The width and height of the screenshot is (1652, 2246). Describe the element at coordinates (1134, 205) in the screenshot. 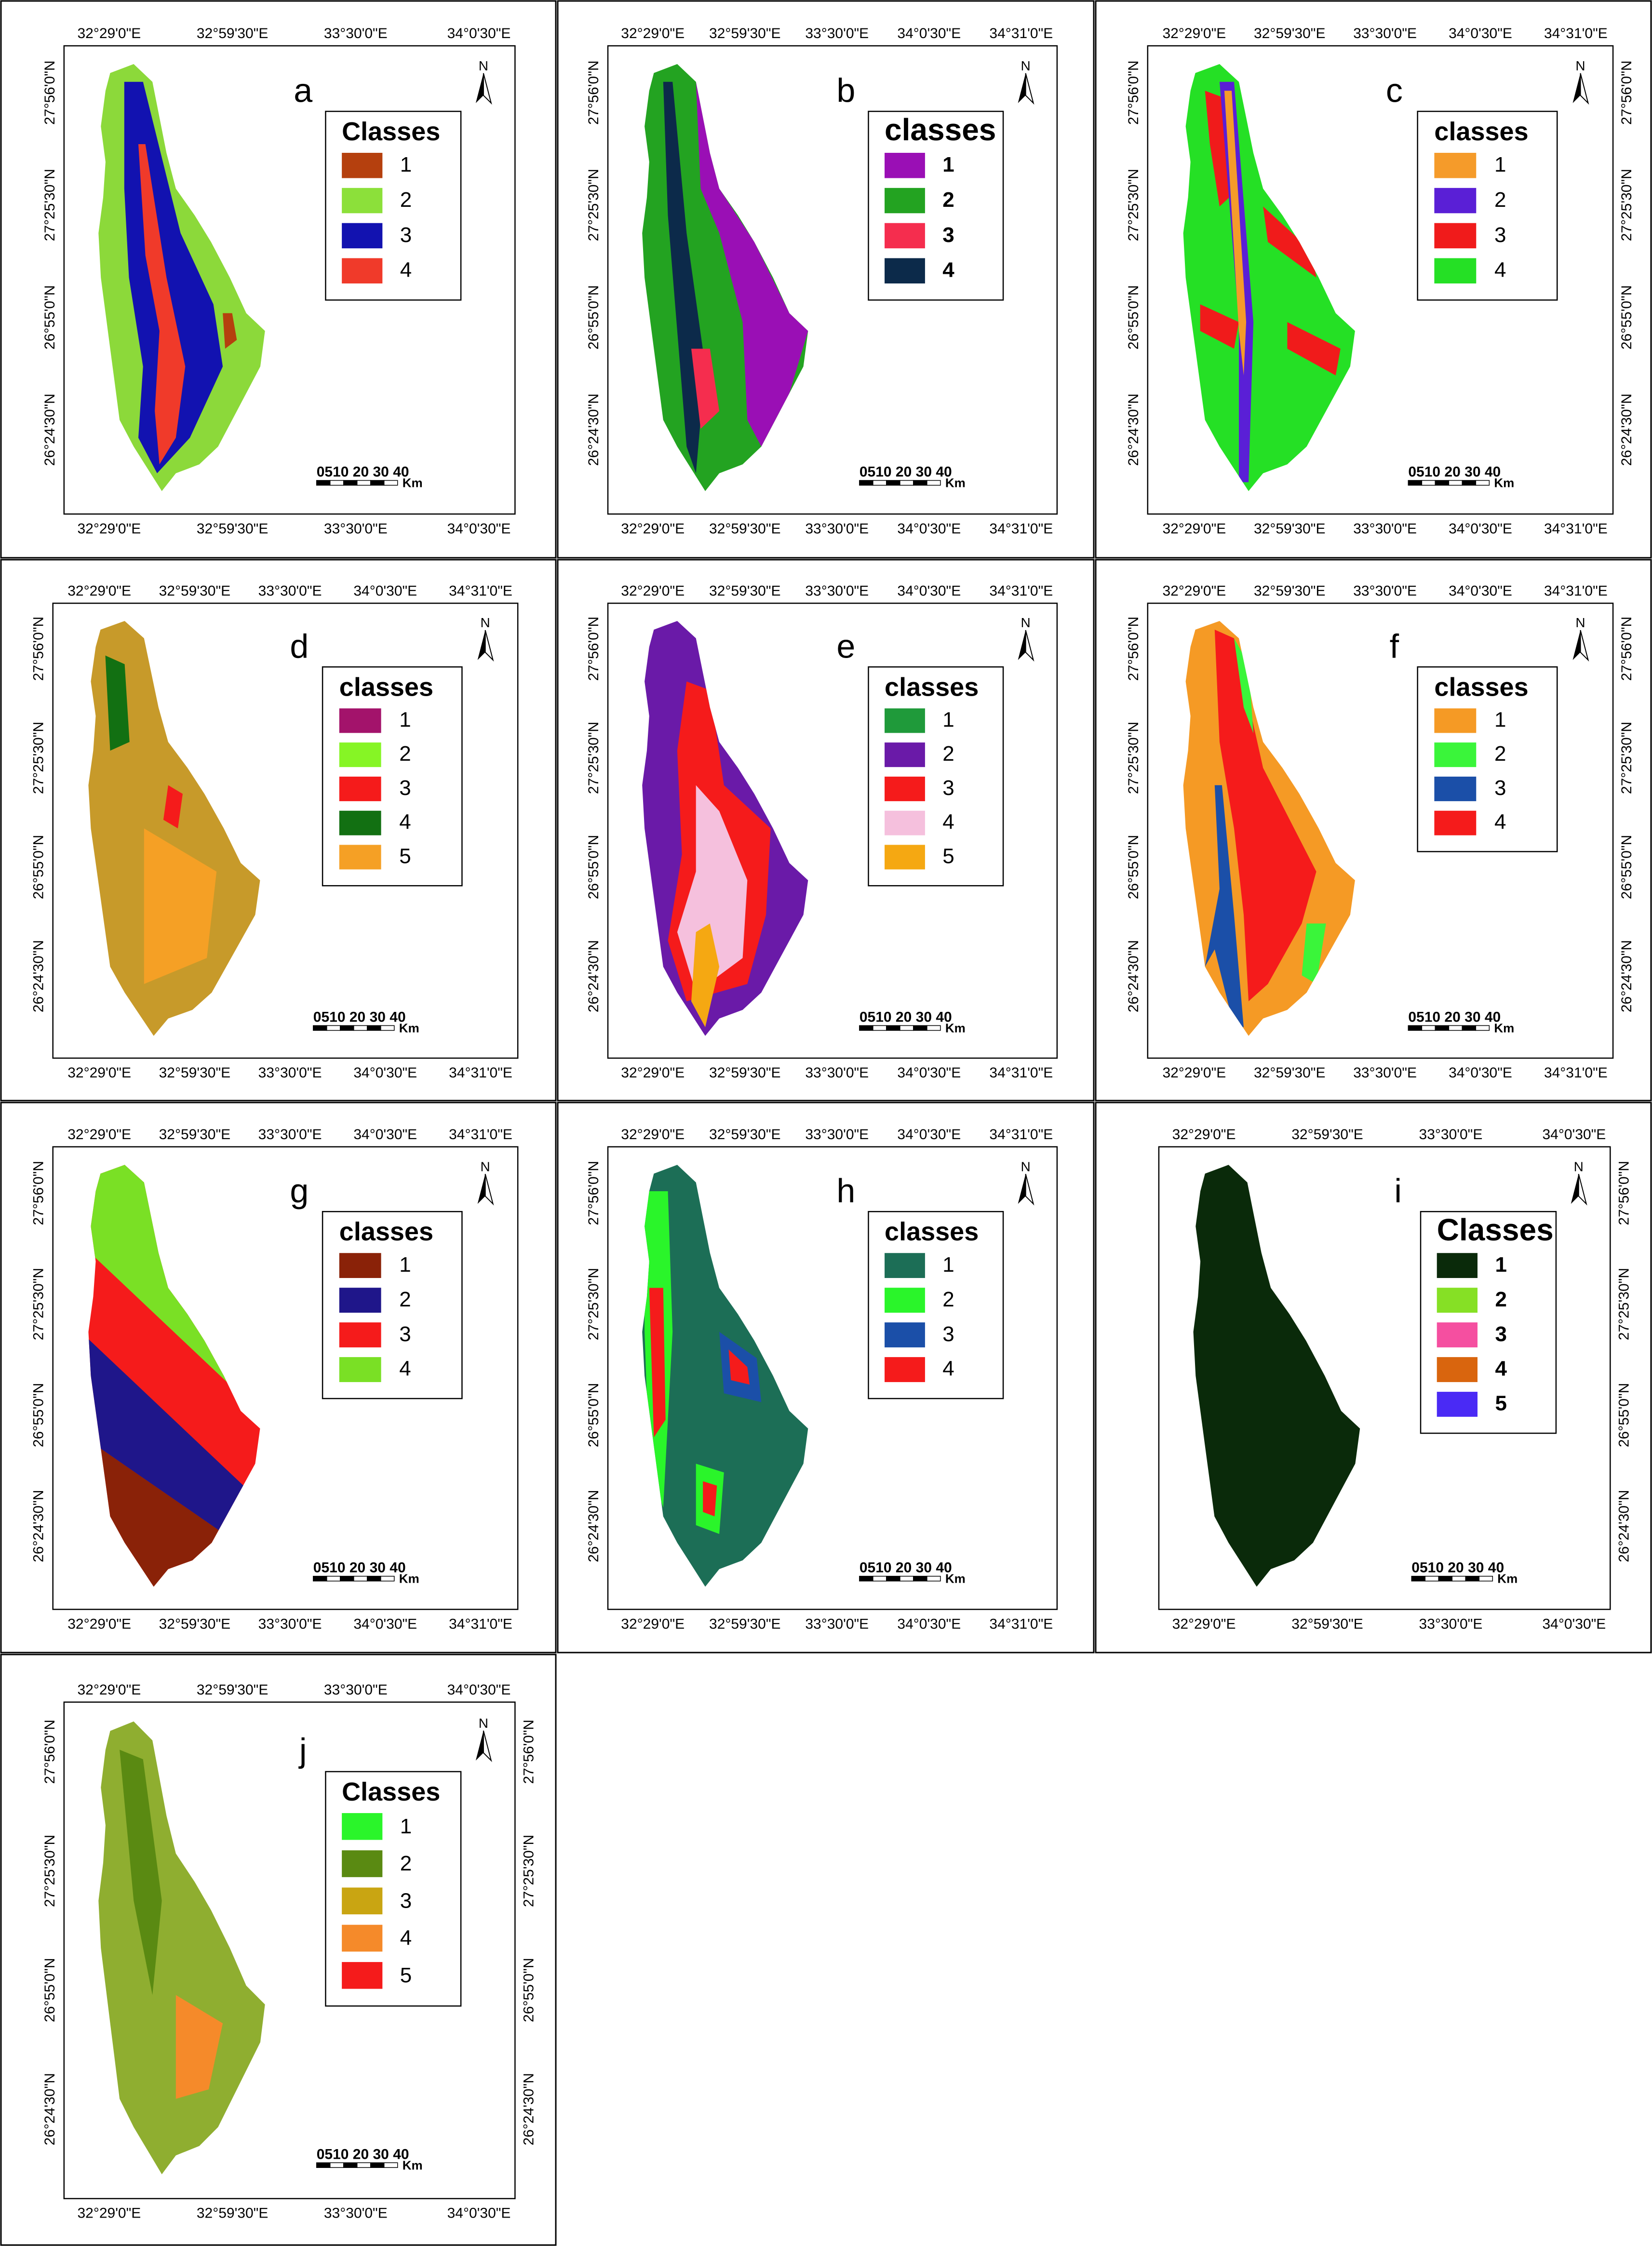

I see `left-coordinate-label: 27°25'30"N` at that location.